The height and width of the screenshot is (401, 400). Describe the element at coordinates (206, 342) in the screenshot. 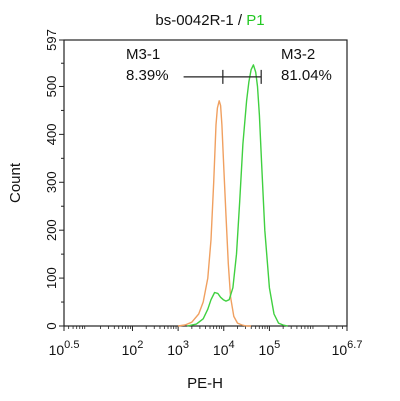

I see `x-axis-ticks: 100.5 10² 10³ 10⁴ 10⁵ 106.7` at that location.